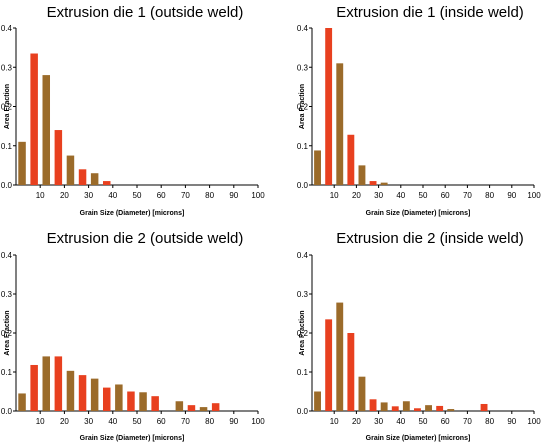 The height and width of the screenshot is (445, 550). Describe the element at coordinates (430, 12) in the screenshot. I see `chart-title: Extrusion die 1 (inside weld)` at that location.